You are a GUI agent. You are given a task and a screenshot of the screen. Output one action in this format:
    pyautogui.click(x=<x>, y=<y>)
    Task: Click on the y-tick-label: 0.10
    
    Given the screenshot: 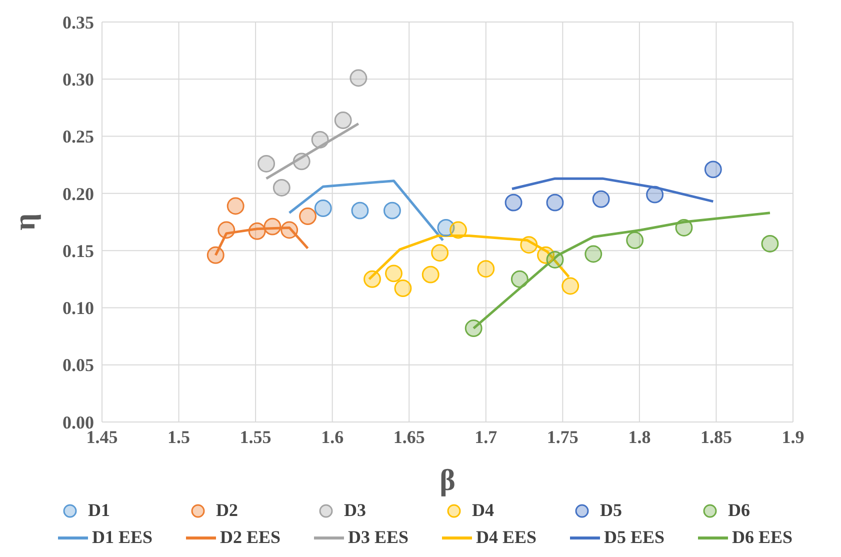 What is the action you would take?
    pyautogui.click(x=78, y=308)
    